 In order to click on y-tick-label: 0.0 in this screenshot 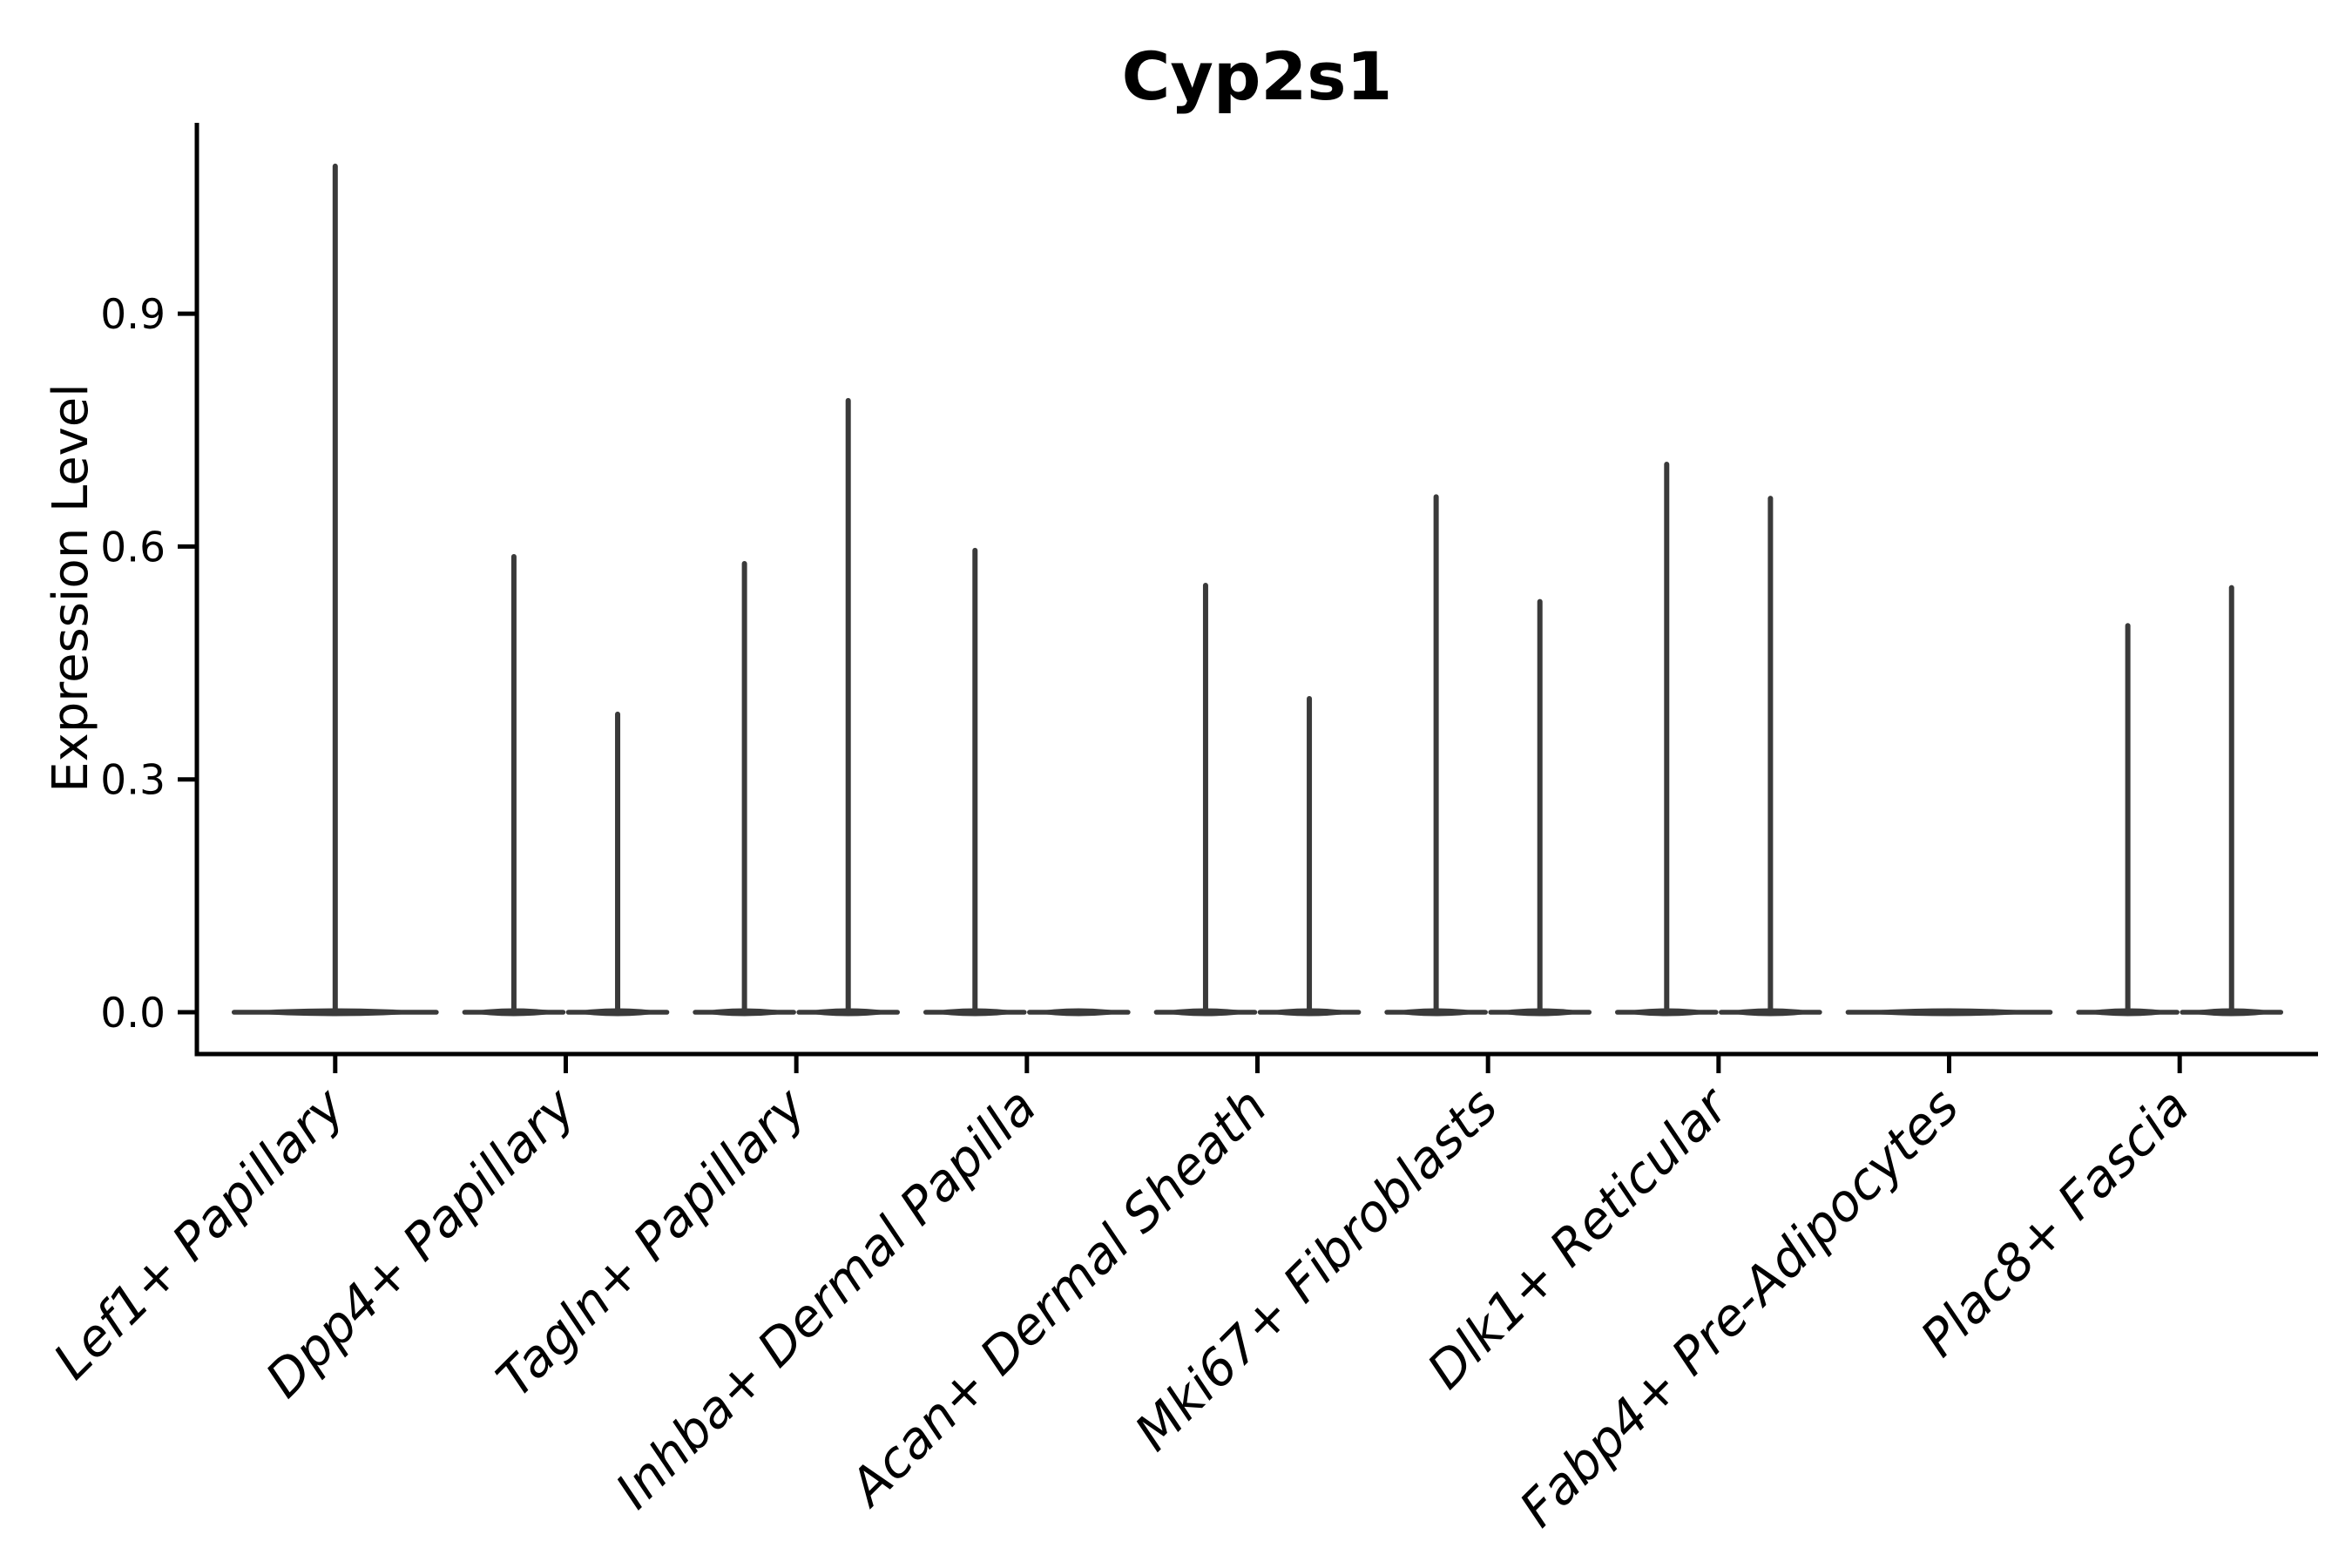, I will do `click(133, 1014)`.